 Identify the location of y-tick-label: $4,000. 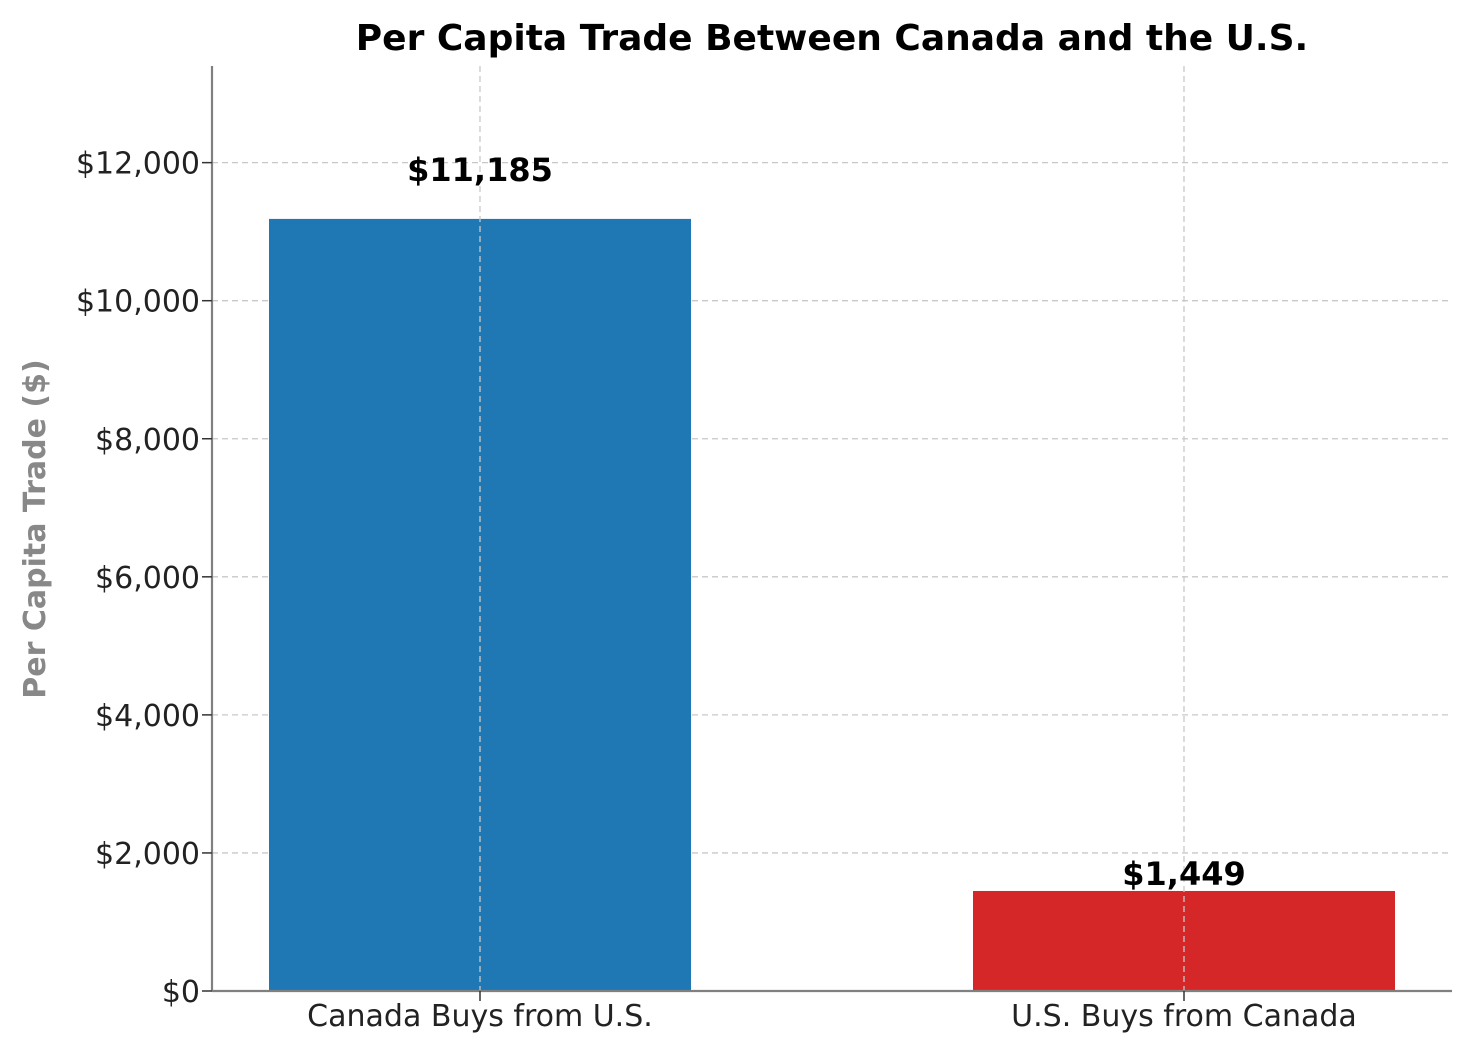
(147, 716).